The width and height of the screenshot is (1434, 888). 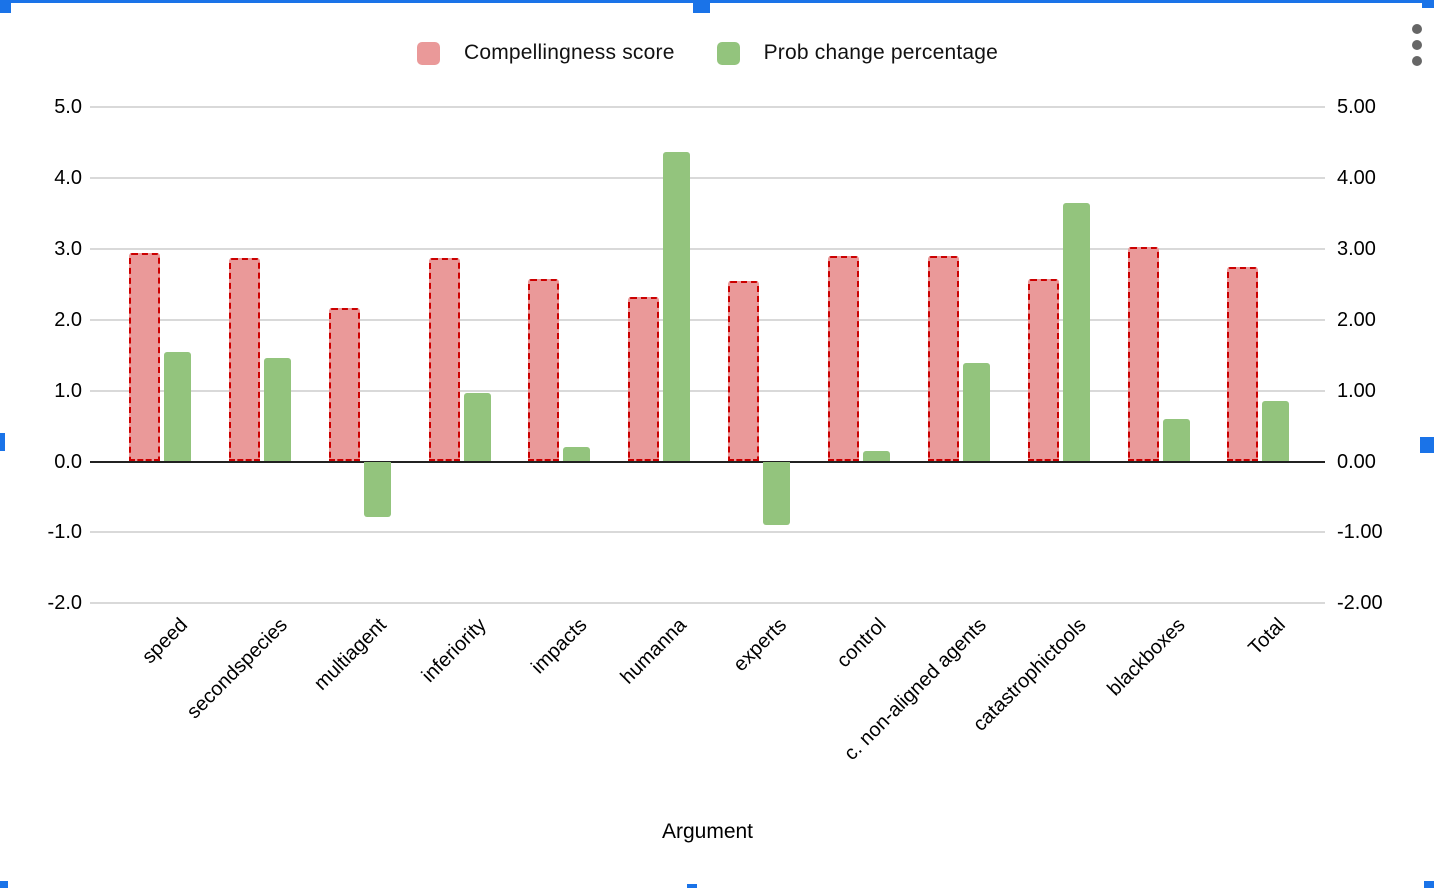 What do you see at coordinates (68, 461) in the screenshot?
I see `left-axis-tick-label: 0.0` at bounding box center [68, 461].